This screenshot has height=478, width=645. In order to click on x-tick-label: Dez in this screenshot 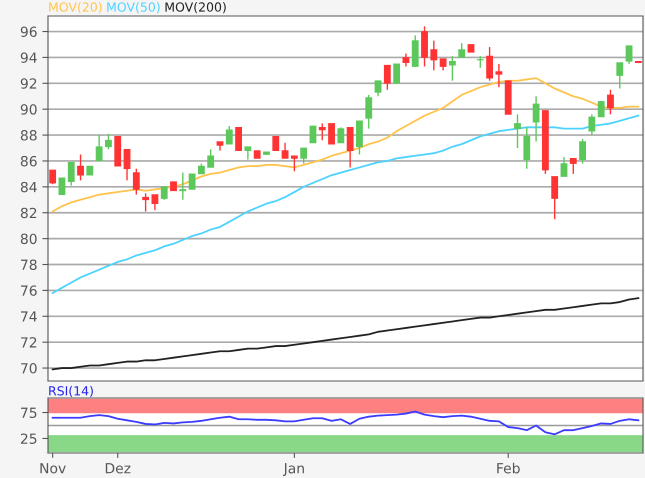, I will do `click(118, 468)`.